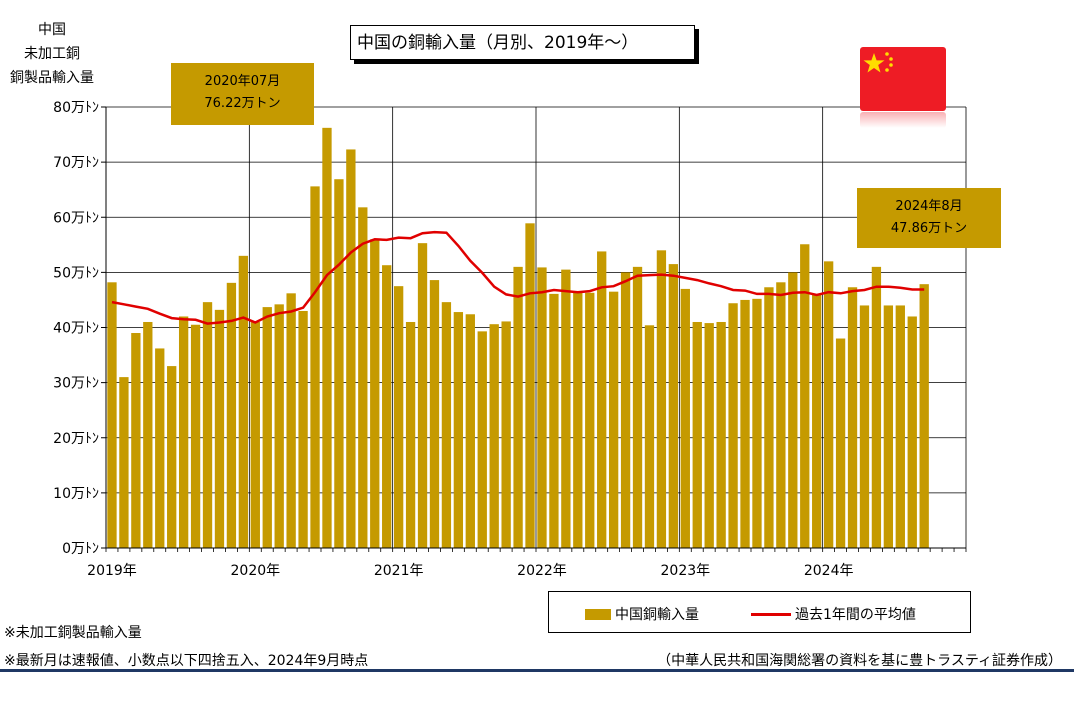 The image size is (1074, 707). What do you see at coordinates (771, 614) in the screenshot?
I see `legend-line-swatch` at bounding box center [771, 614].